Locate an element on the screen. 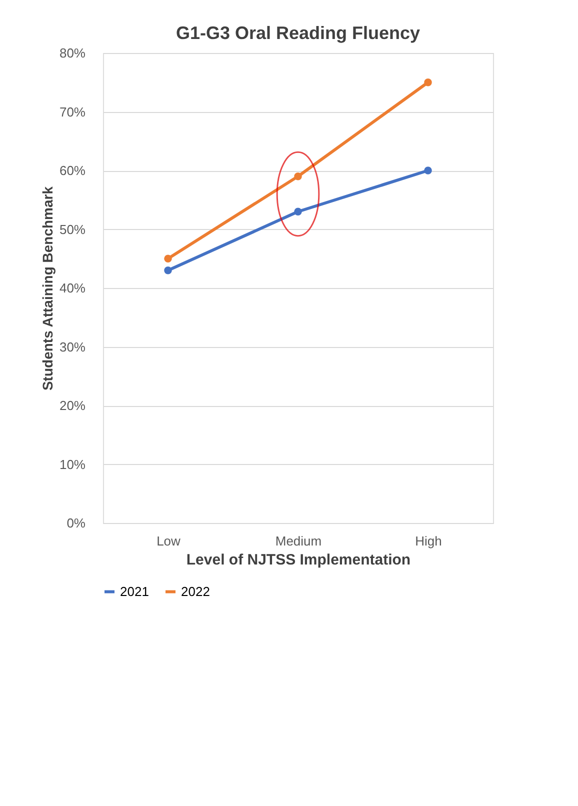 This screenshot has width=578, height=806. y-axis-title: Students Attaining Benchmark is located at coordinates (47, 288).